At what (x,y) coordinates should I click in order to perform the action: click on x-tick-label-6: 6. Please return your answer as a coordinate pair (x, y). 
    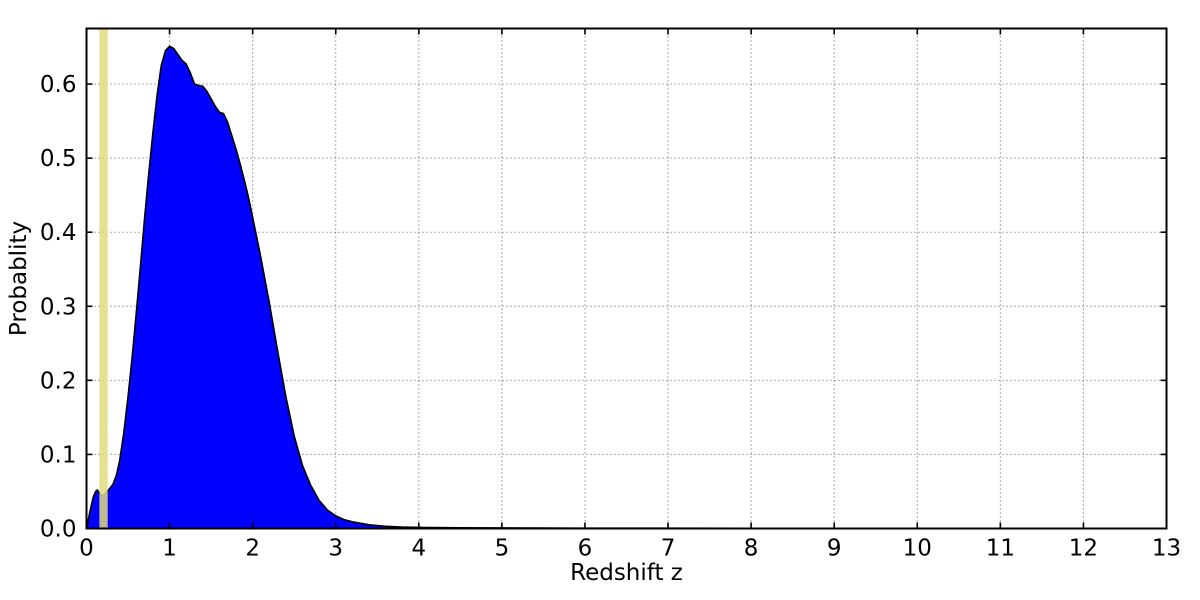
    Looking at the image, I should click on (585, 549).